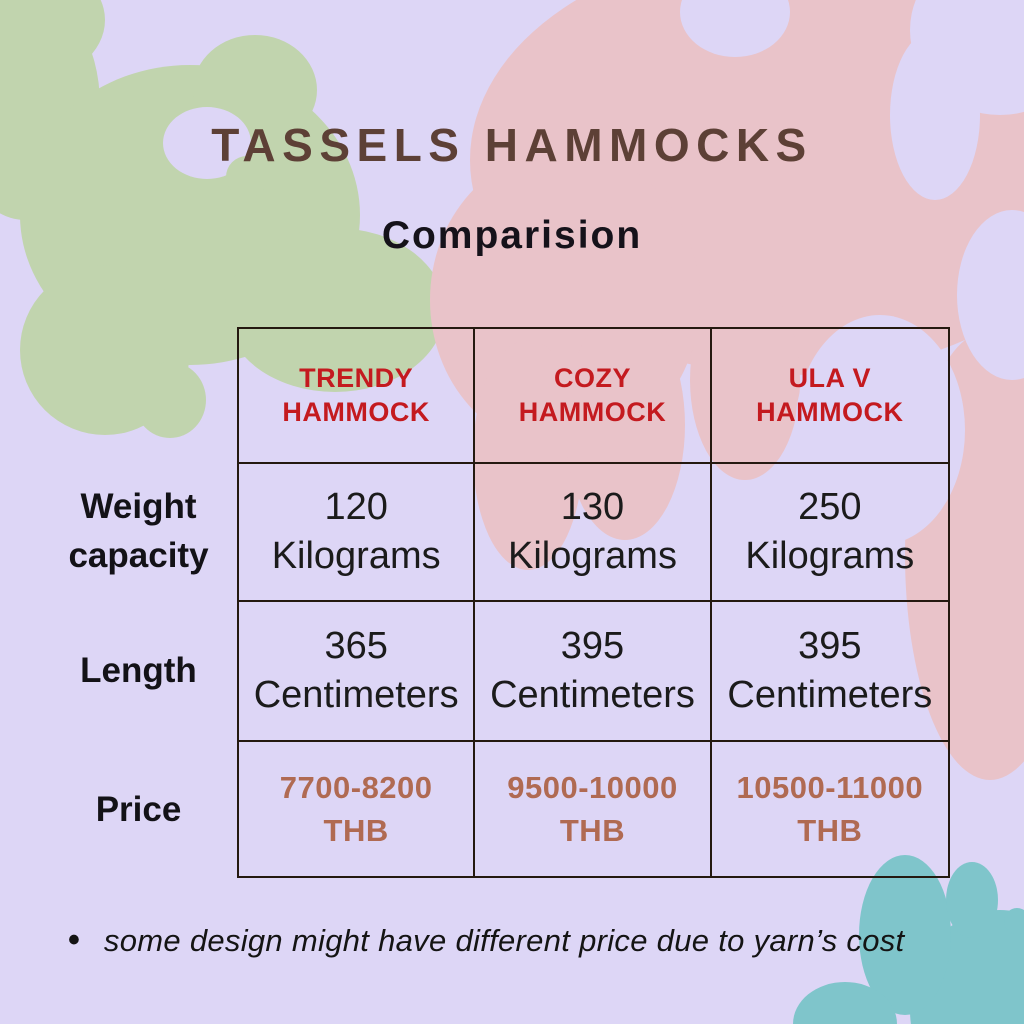 The width and height of the screenshot is (1024, 1024). What do you see at coordinates (357, 809) in the screenshot?
I see `cell-price-trendy: 7700-8200 THB` at bounding box center [357, 809].